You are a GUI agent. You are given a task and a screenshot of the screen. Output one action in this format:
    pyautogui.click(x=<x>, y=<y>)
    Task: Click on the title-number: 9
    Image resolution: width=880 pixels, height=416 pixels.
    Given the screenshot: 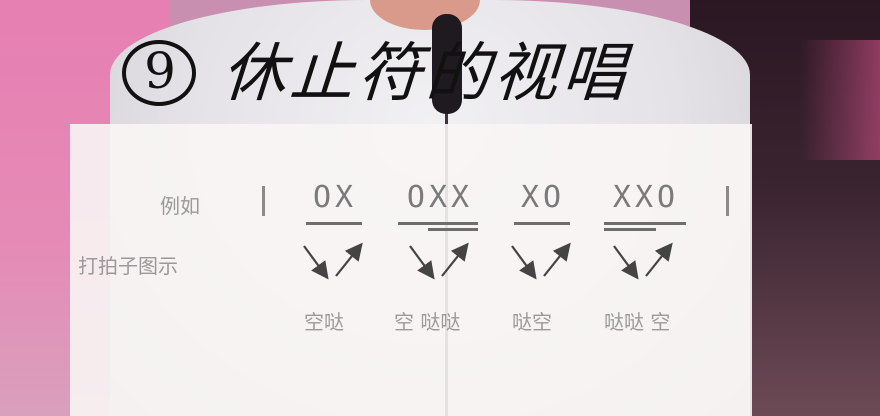 What is the action you would take?
    pyautogui.click(x=160, y=71)
    